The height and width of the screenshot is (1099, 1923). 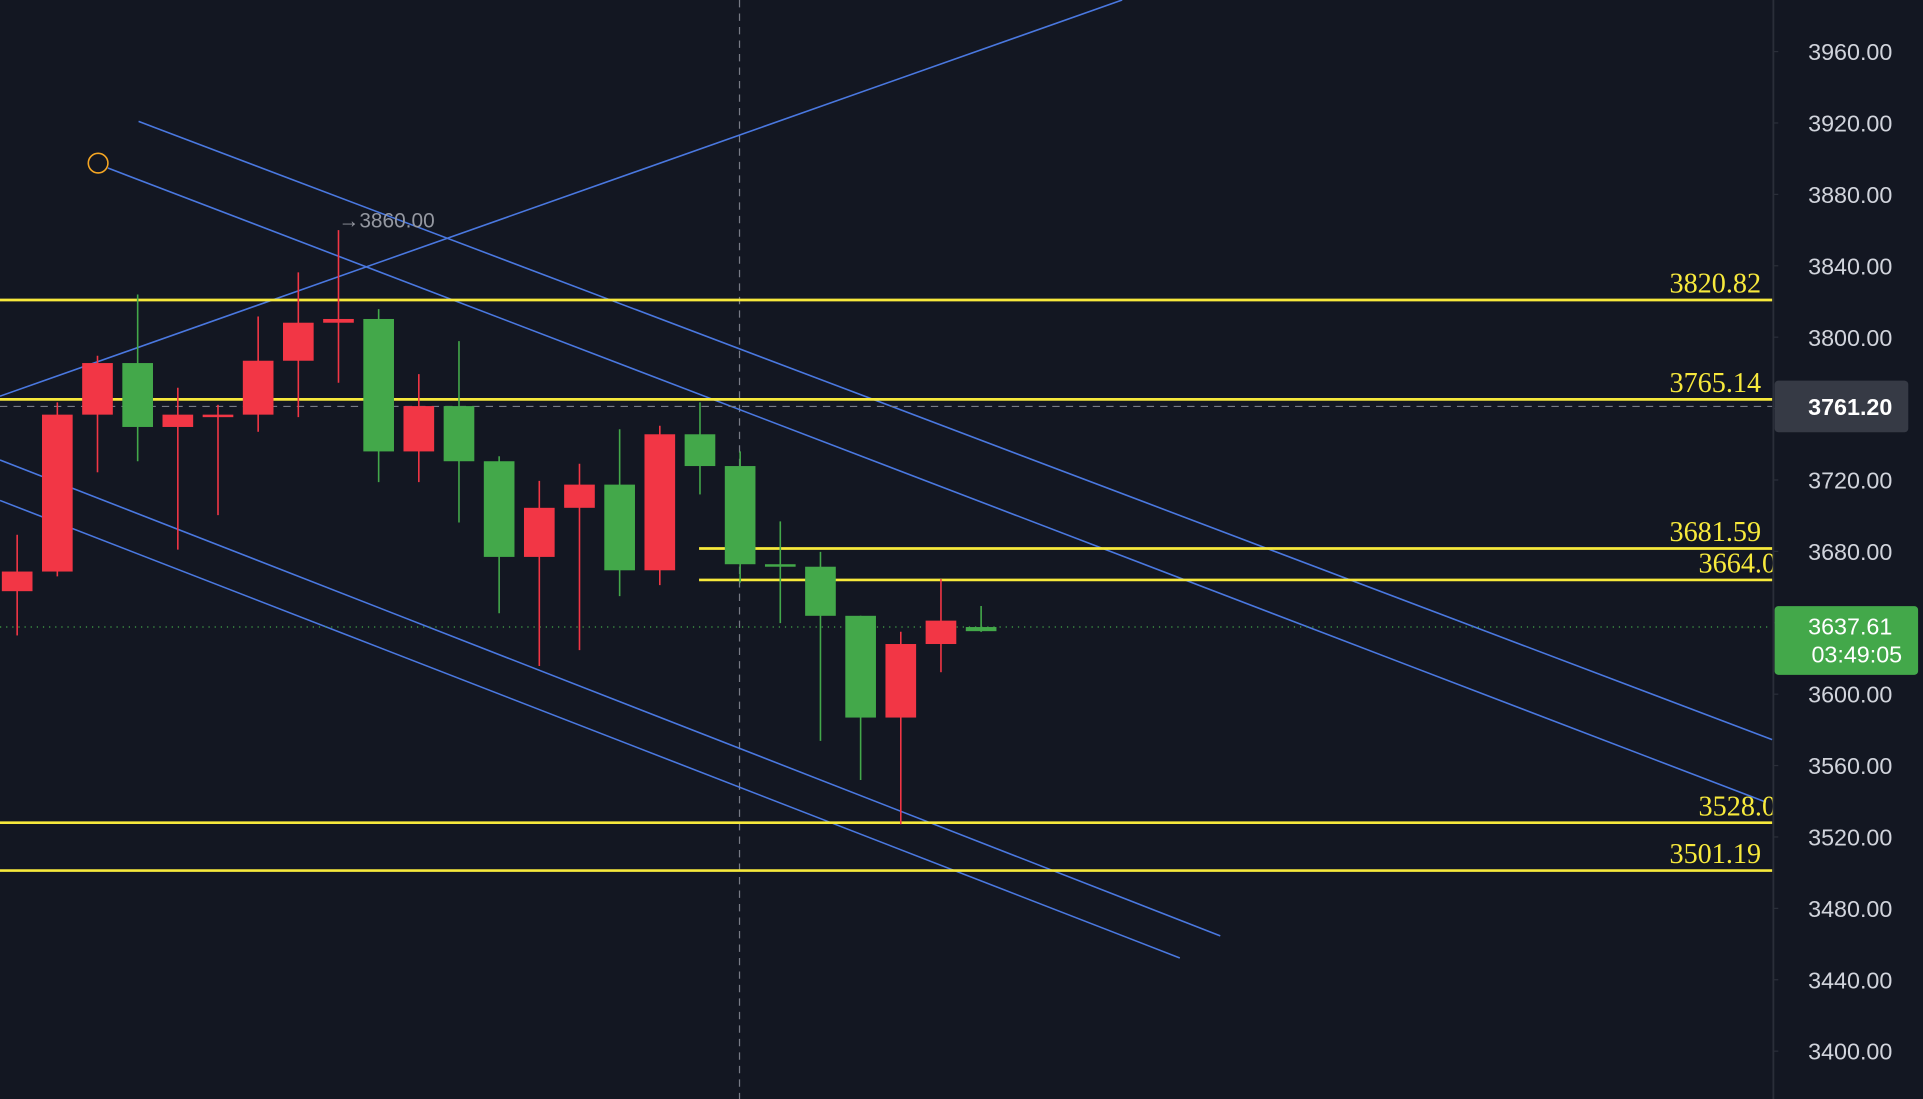 What do you see at coordinates (1716, 284) in the screenshot?
I see `level-label: 3820.82` at bounding box center [1716, 284].